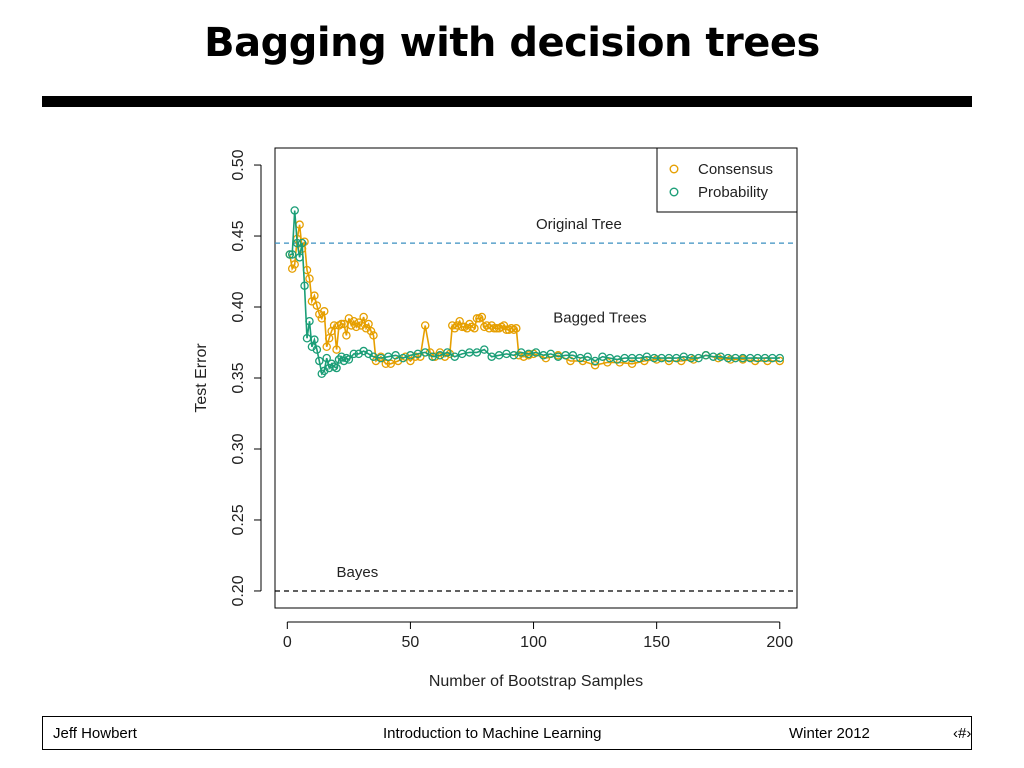 Image resolution: width=1024 pixels, height=768 pixels. I want to click on series-line, so click(534, 295).